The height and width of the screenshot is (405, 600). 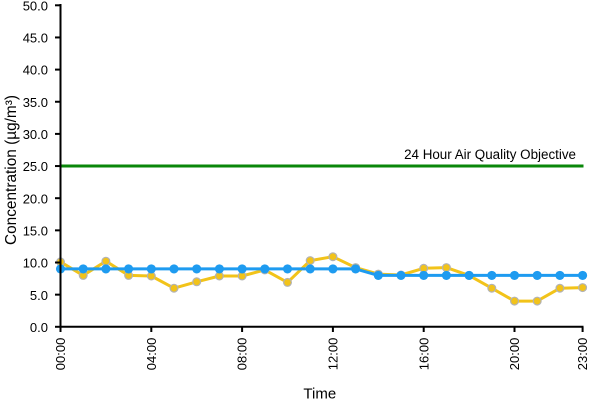 I want to click on svg-text: 5.0, so click(x=39, y=295).